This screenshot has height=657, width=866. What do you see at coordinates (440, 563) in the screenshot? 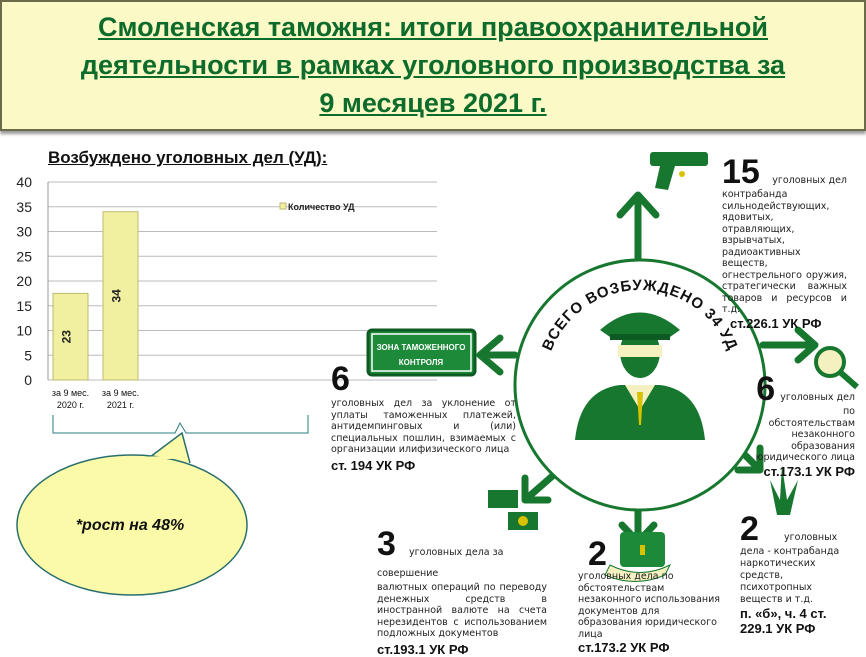
I see `lead-text: уголовных дела за совершение` at bounding box center [440, 563].